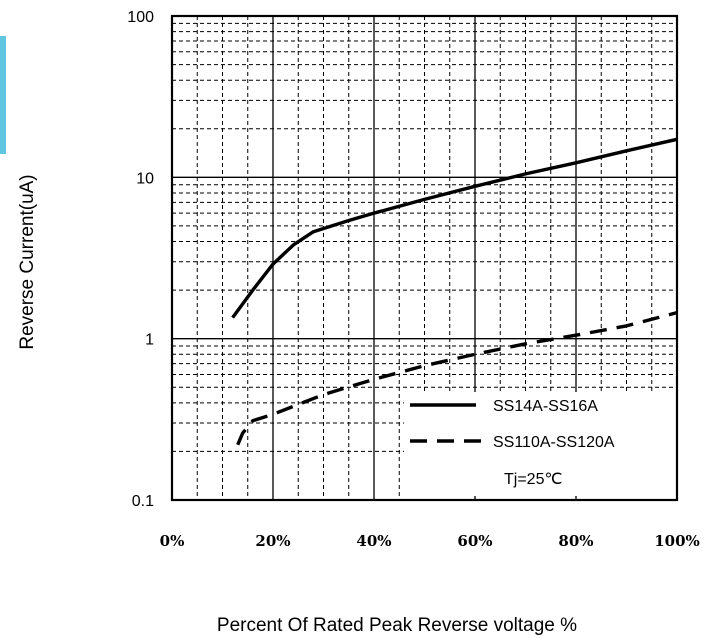 Image resolution: width=719 pixels, height=638 pixels. What do you see at coordinates (677, 541) in the screenshot?
I see `x-tick-label: 100%` at bounding box center [677, 541].